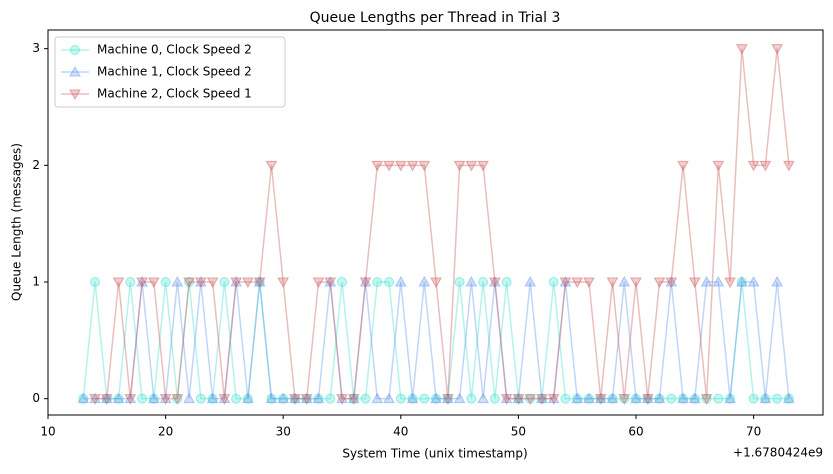  I want to click on y-axis-label: Queue Length (messages), so click(17, 222).